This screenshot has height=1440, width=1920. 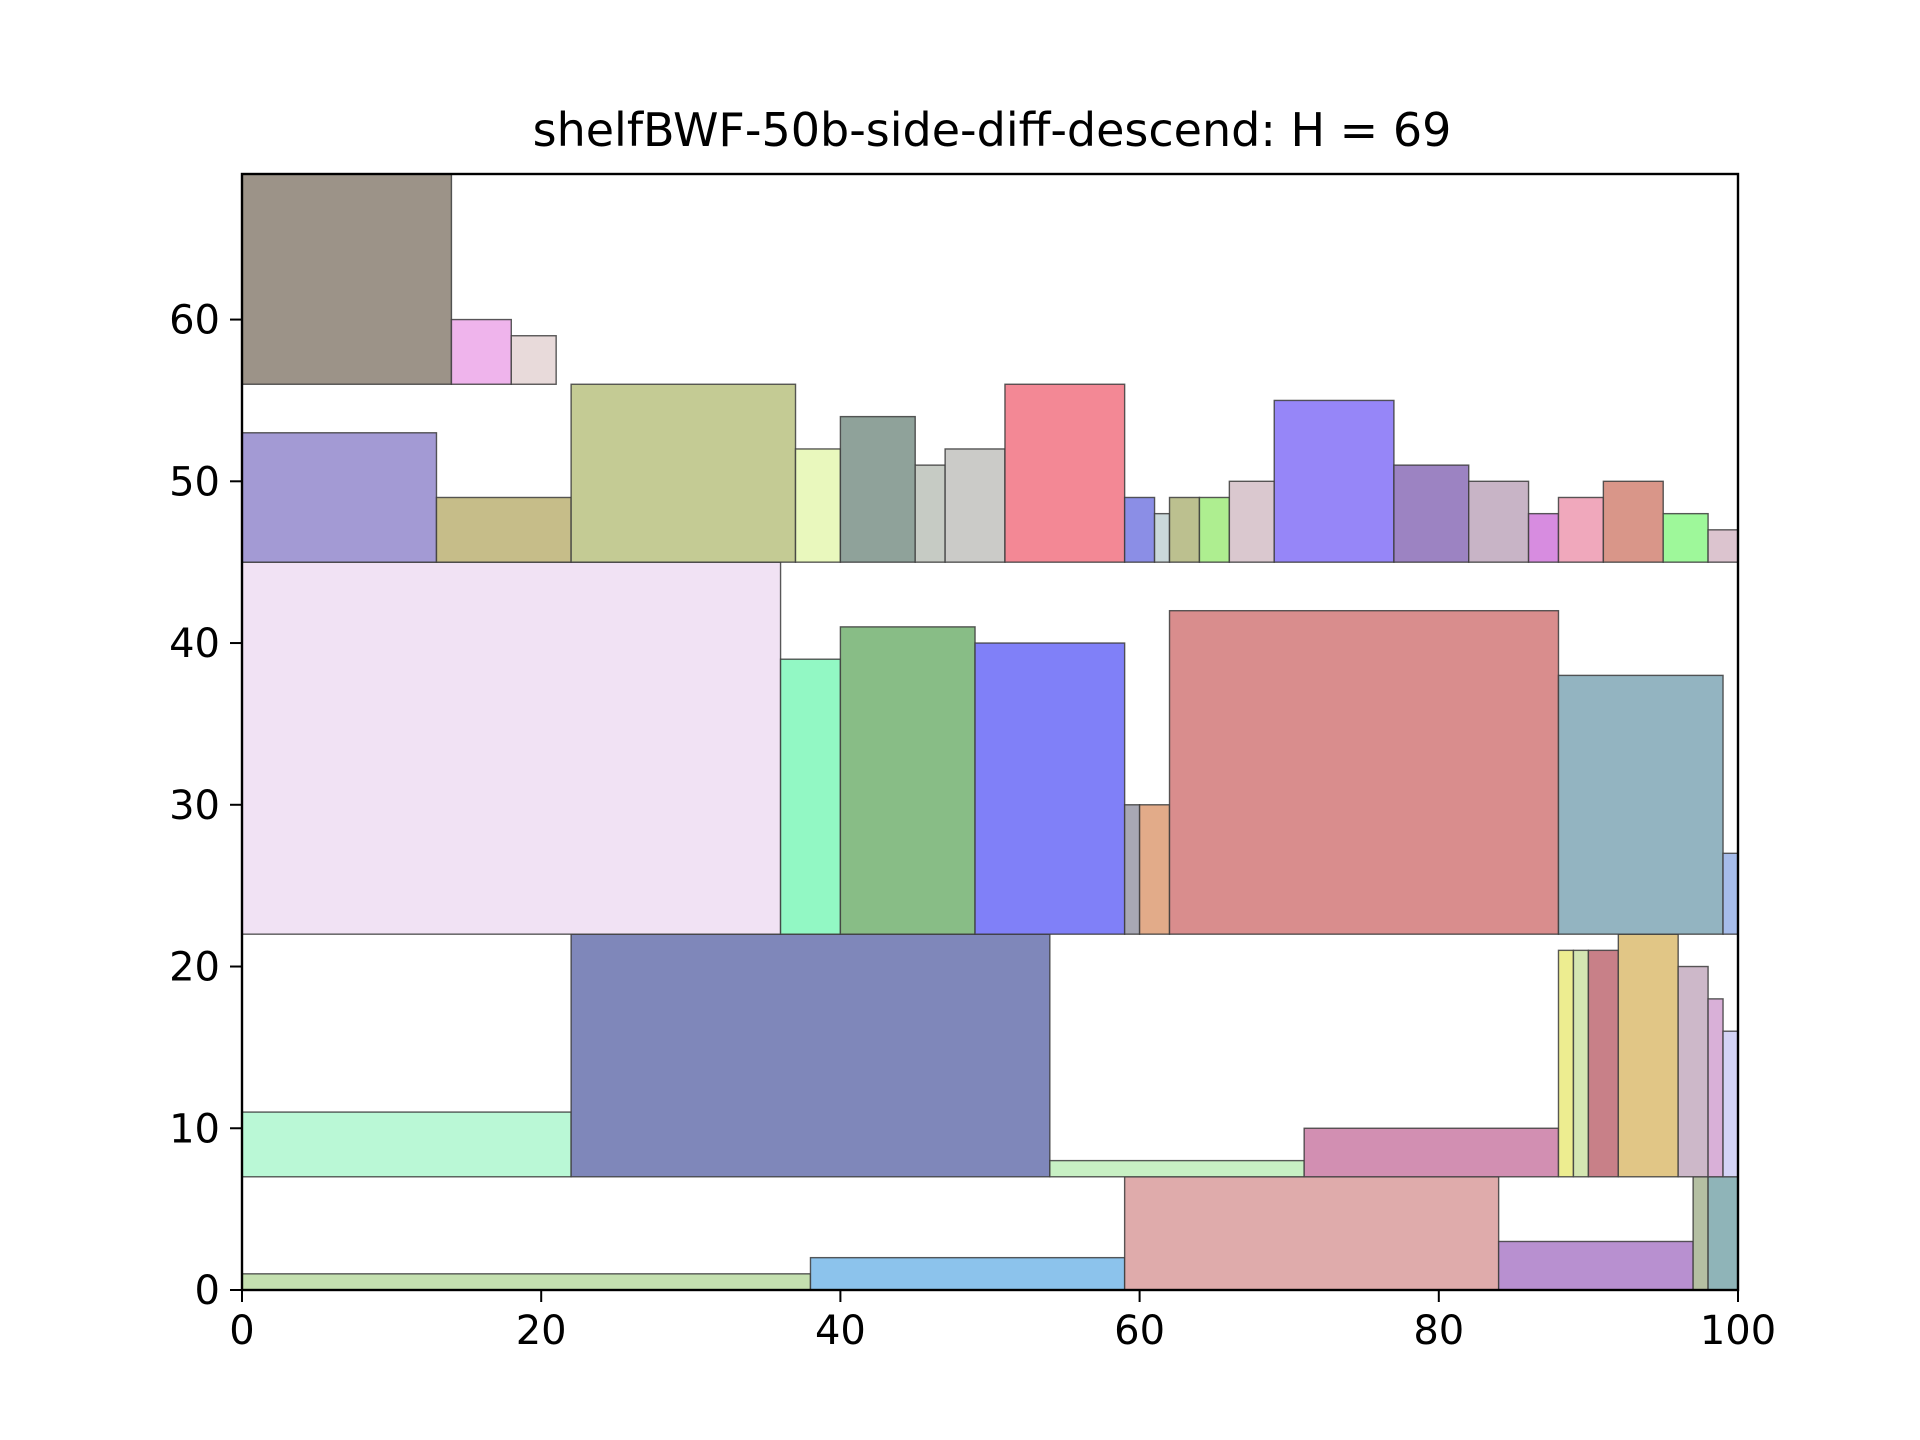 I want to click on y-tick-label: 10, so click(x=194, y=1129).